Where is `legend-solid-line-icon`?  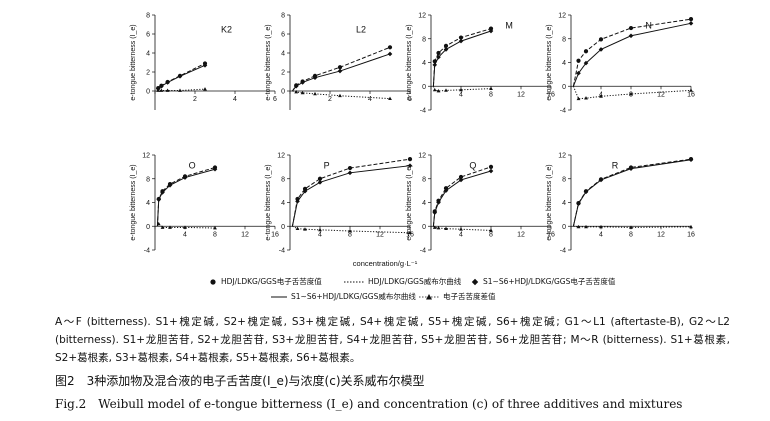
legend-solid-line-icon is located at coordinates (279, 296).